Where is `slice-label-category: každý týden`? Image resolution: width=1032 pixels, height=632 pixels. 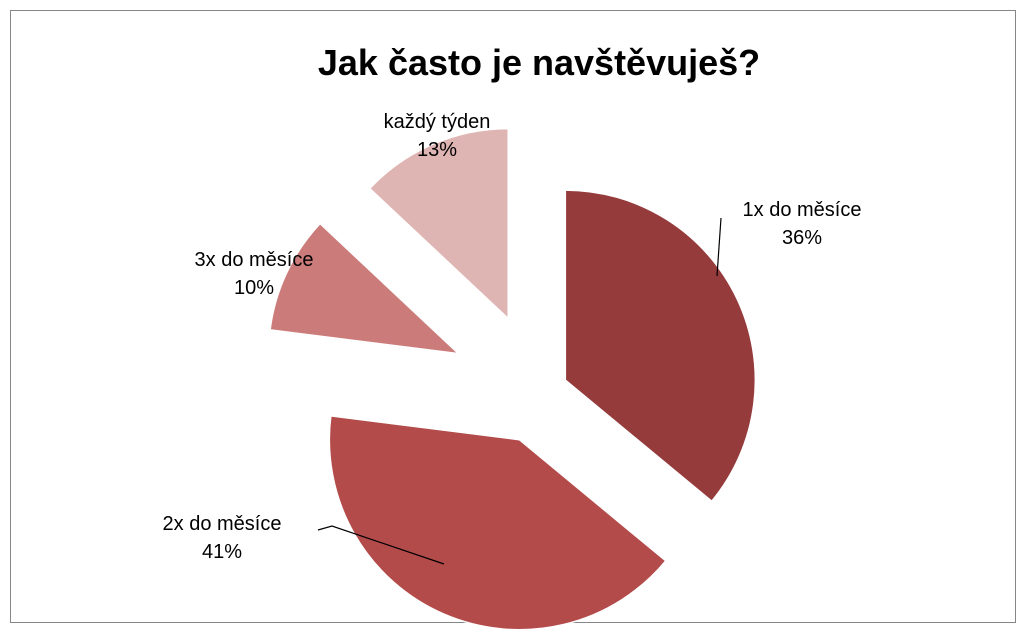
slice-label-category: každý týden is located at coordinates (437, 122).